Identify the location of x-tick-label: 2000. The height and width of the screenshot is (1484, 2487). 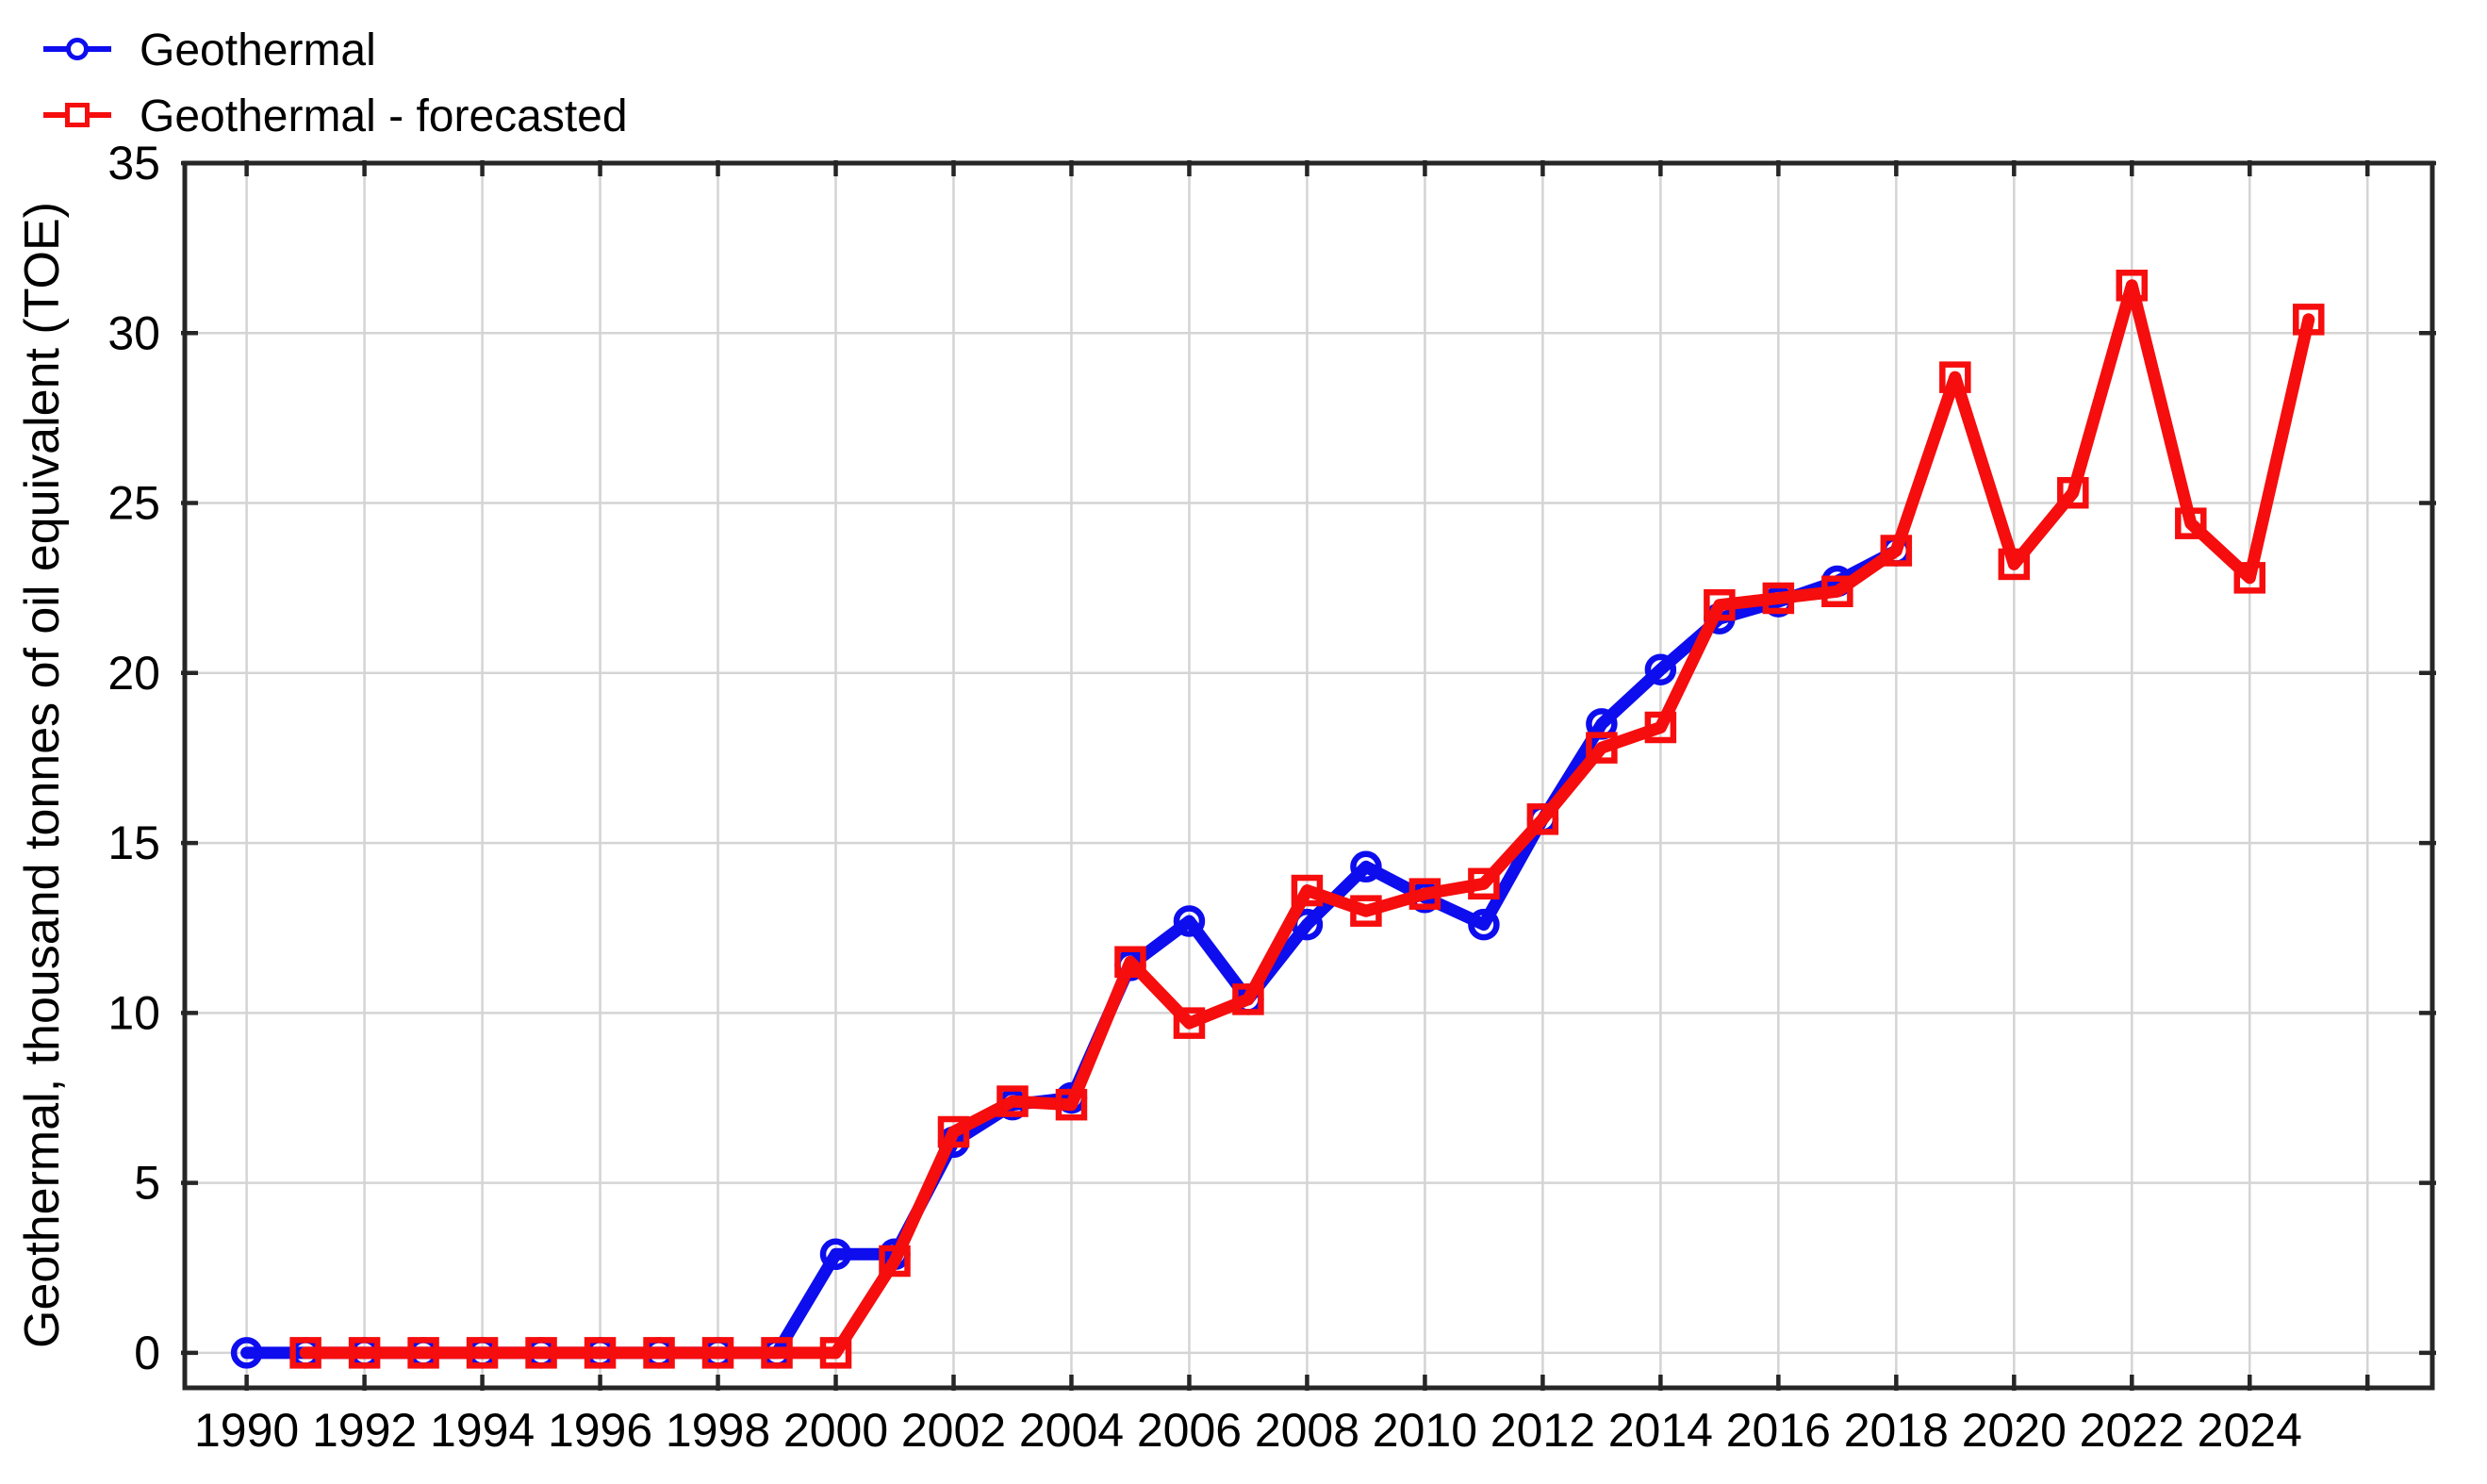
(835, 1430).